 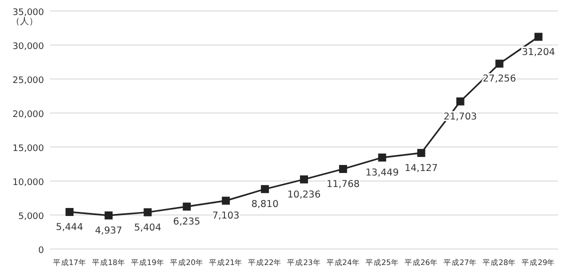 I want to click on data-label: 5,444, so click(x=70, y=227).